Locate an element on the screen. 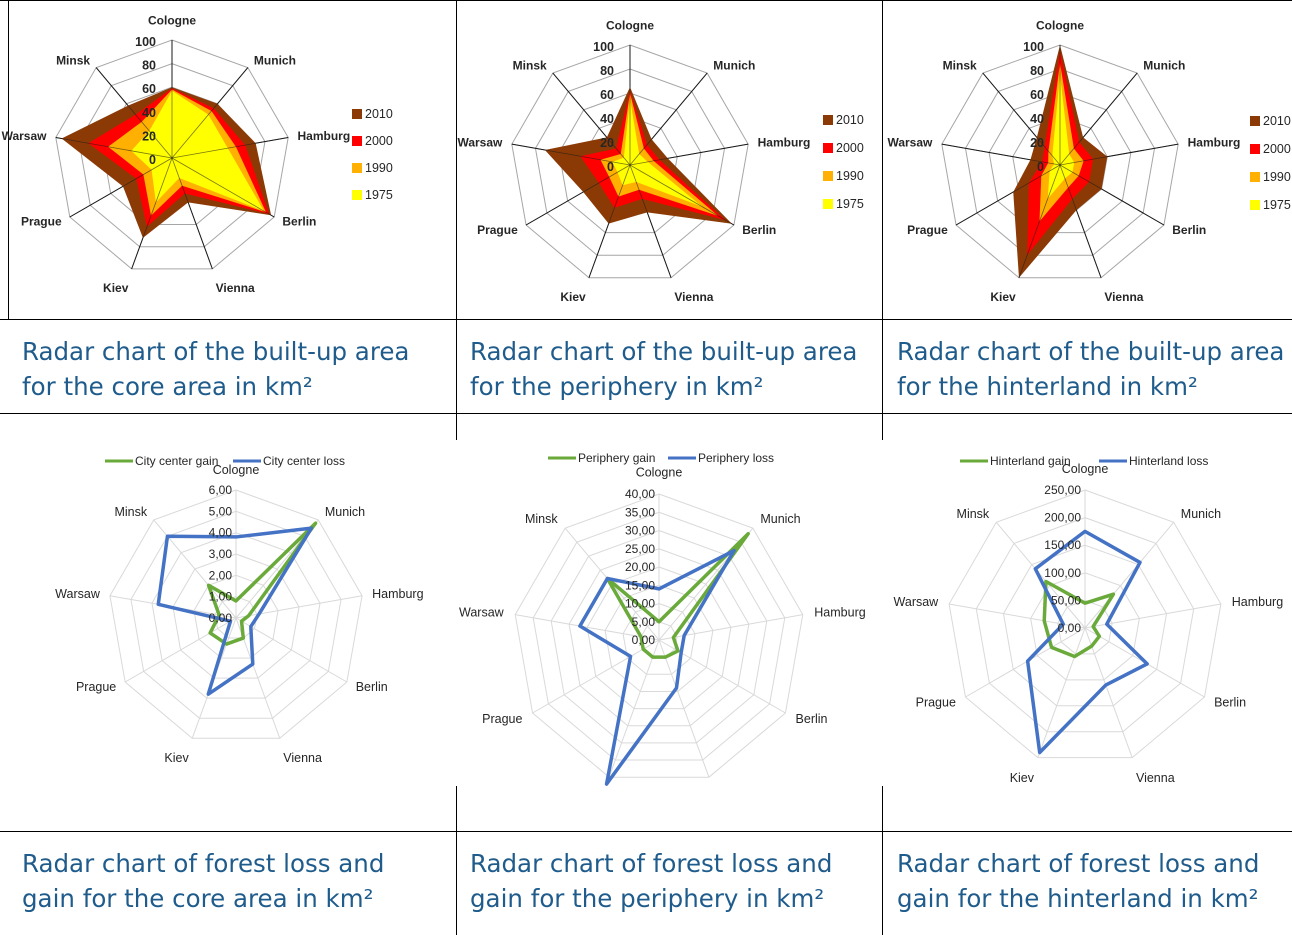 The image size is (1292, 935). radar-series is located at coordinates (172, 155).